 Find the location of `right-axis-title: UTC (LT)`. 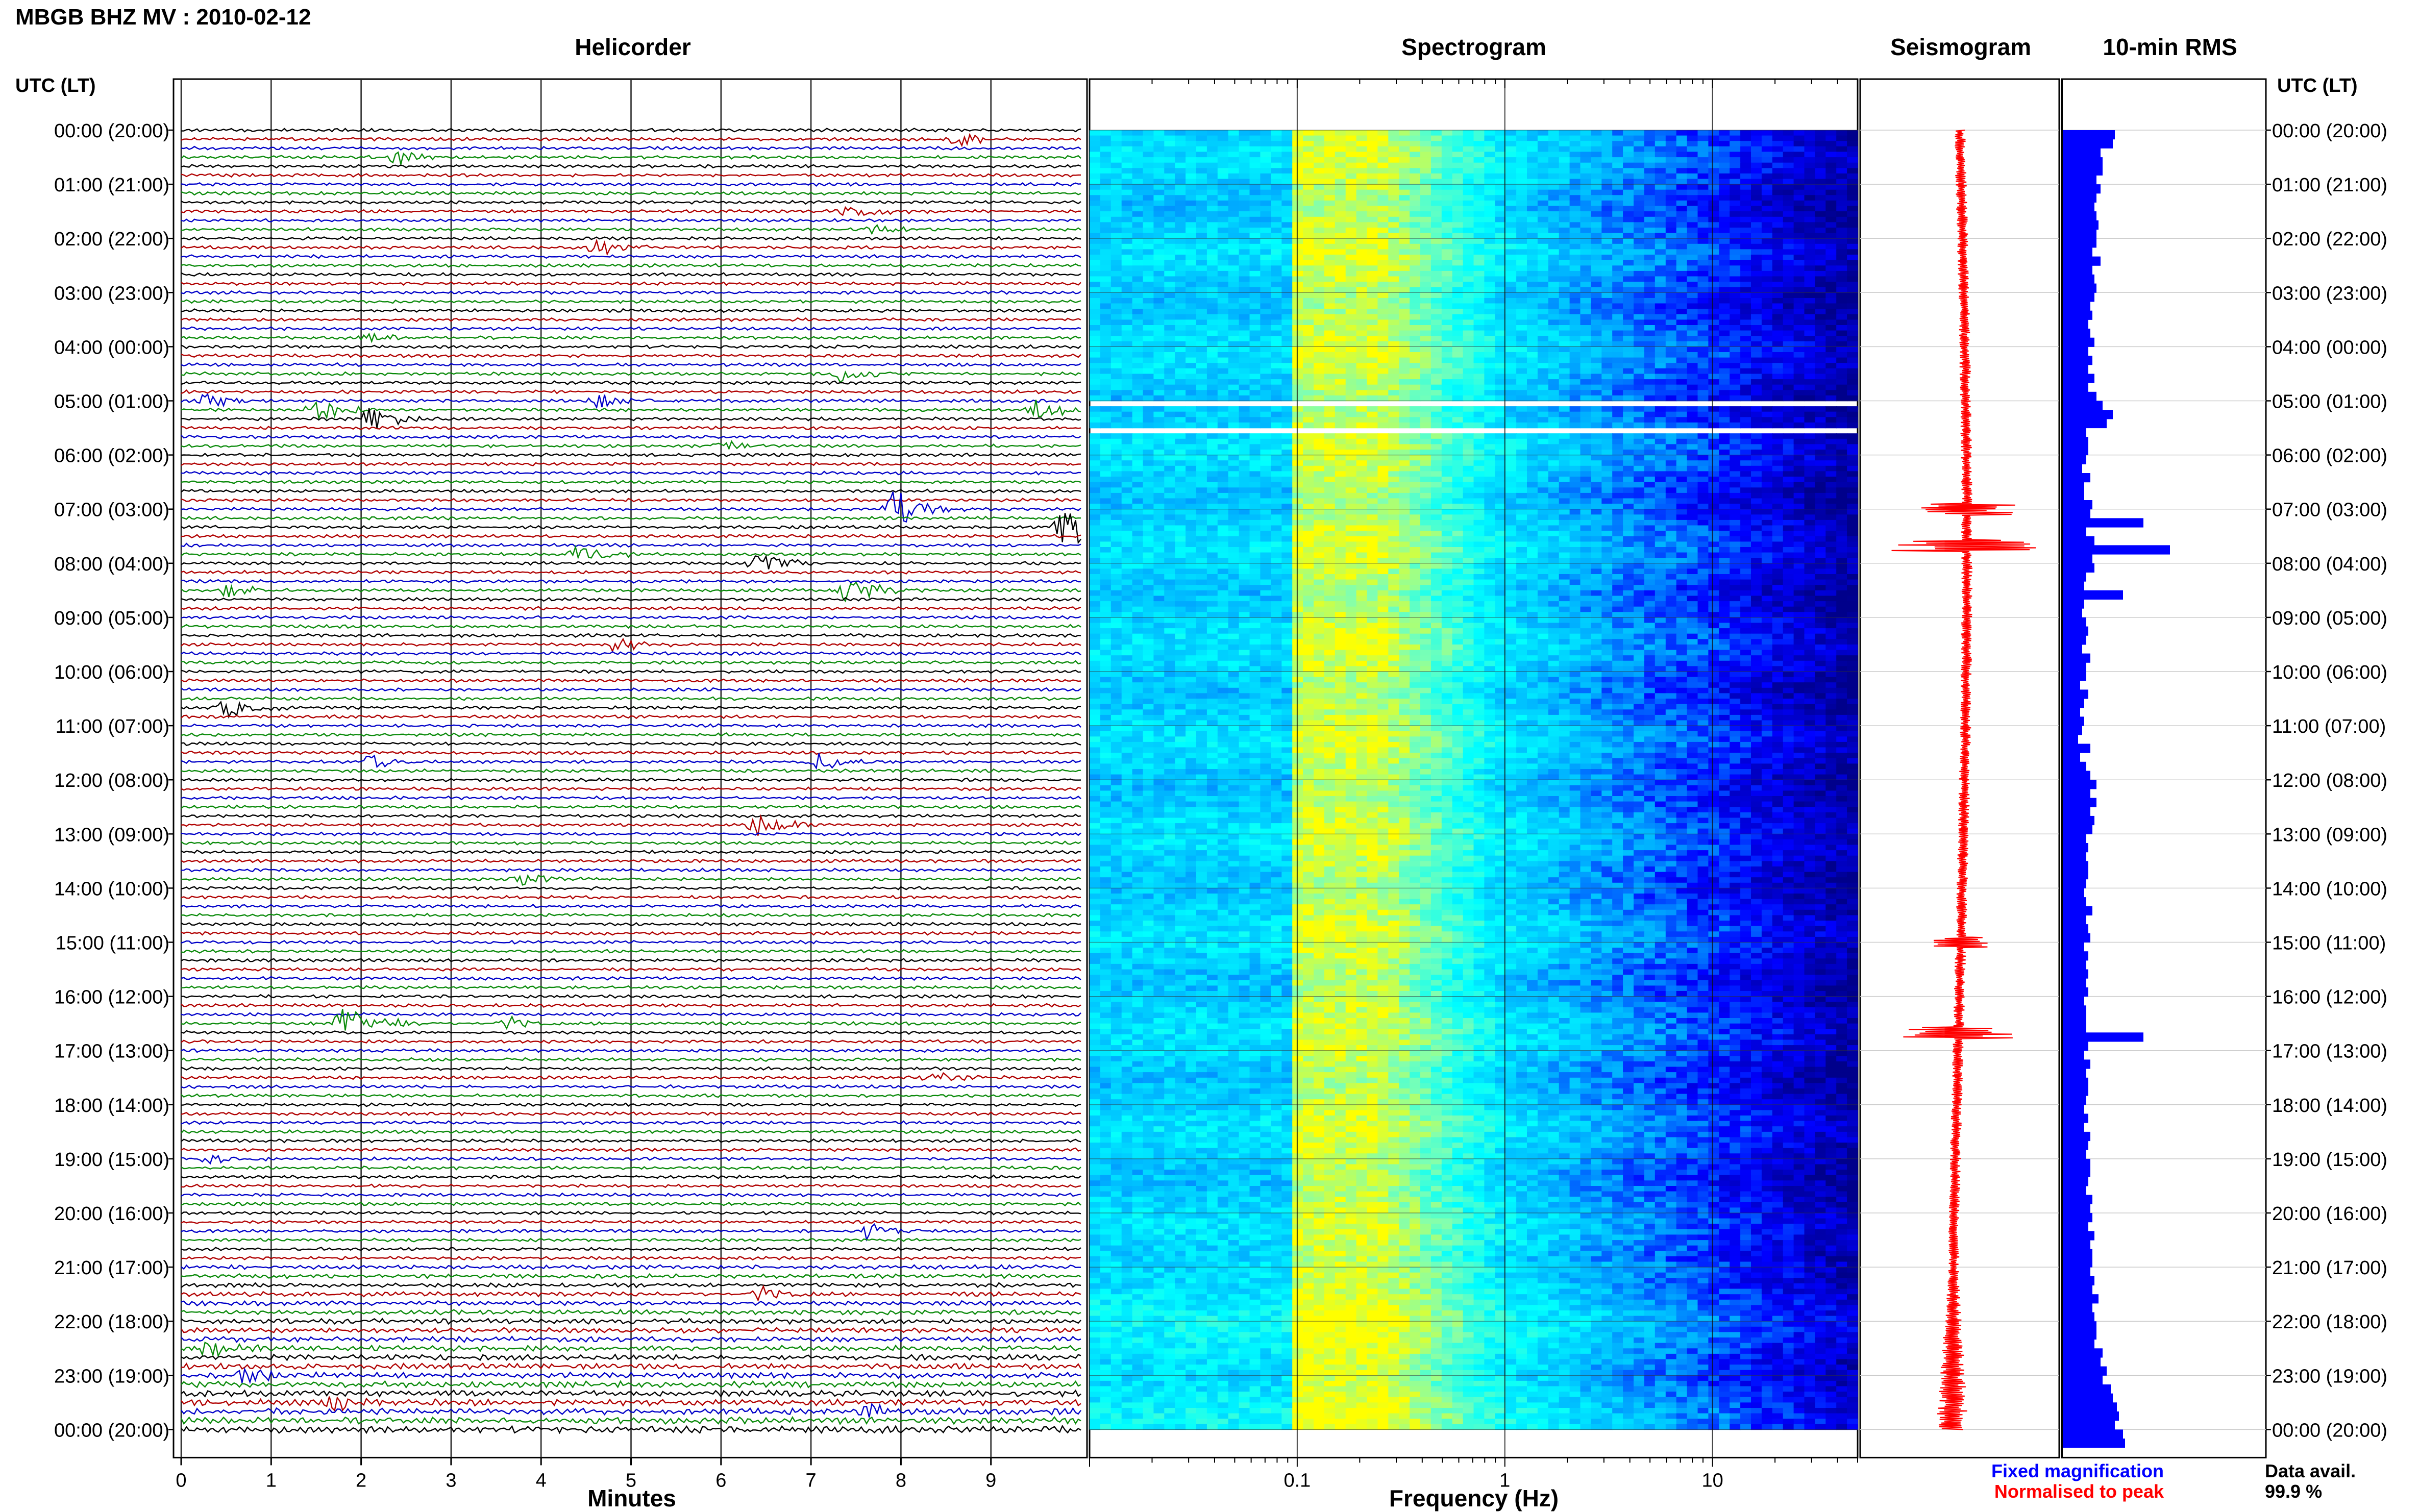

right-axis-title: UTC (LT) is located at coordinates (2317, 85).